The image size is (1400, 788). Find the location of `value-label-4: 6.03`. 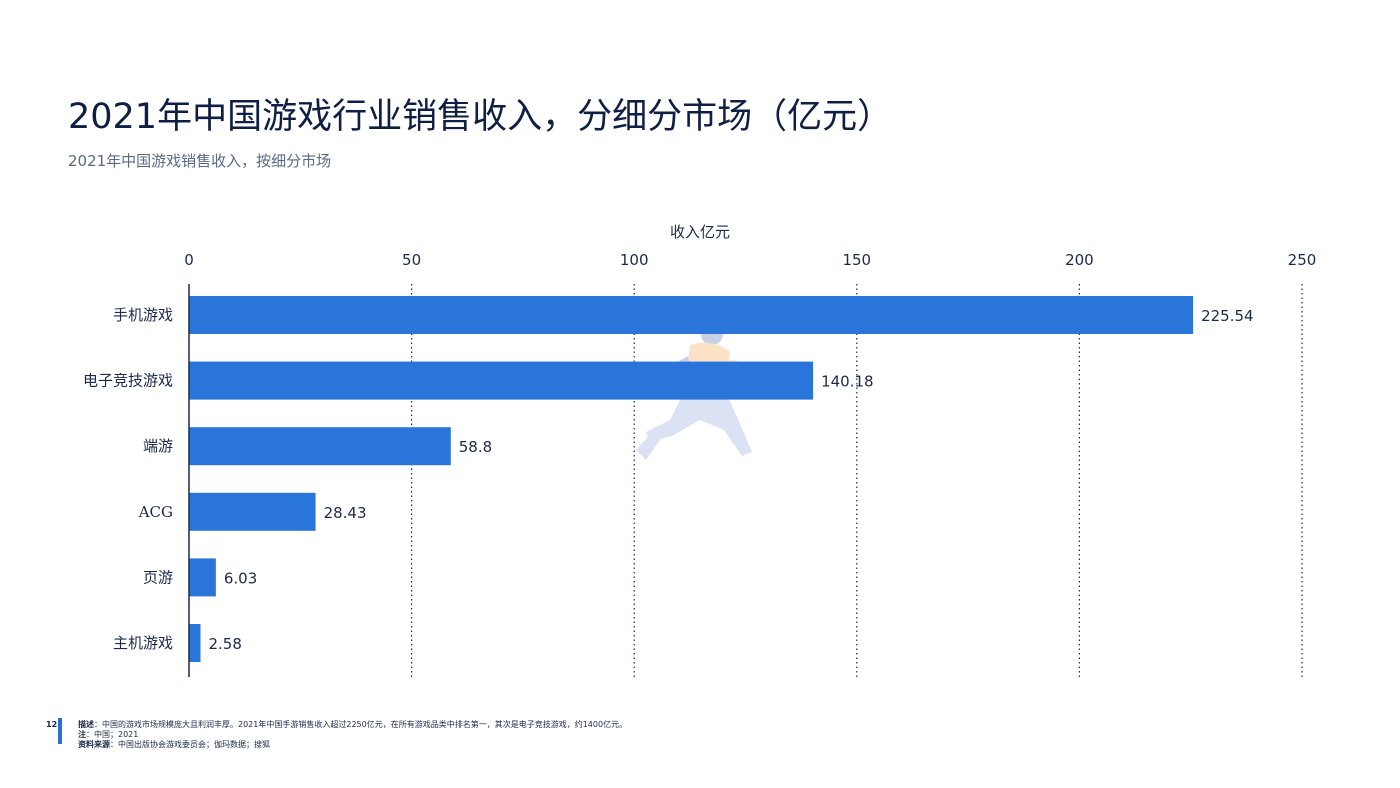

value-label-4: 6.03 is located at coordinates (240, 578).